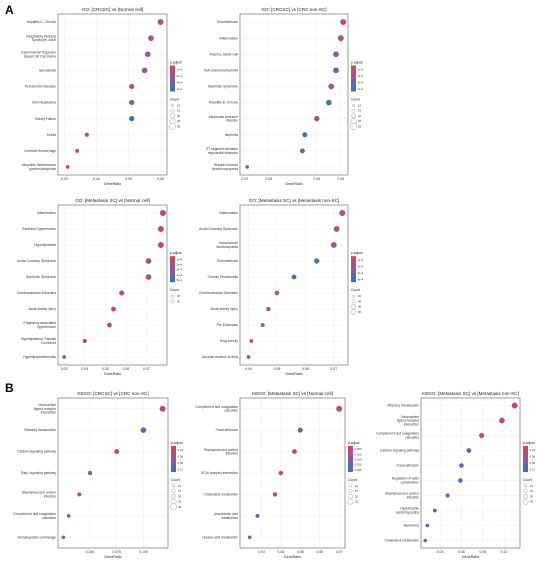 The height and width of the screenshot is (567, 550). What do you see at coordinates (180, 89) in the screenshot?
I see `color-legend-value: 4e-4` at bounding box center [180, 89].